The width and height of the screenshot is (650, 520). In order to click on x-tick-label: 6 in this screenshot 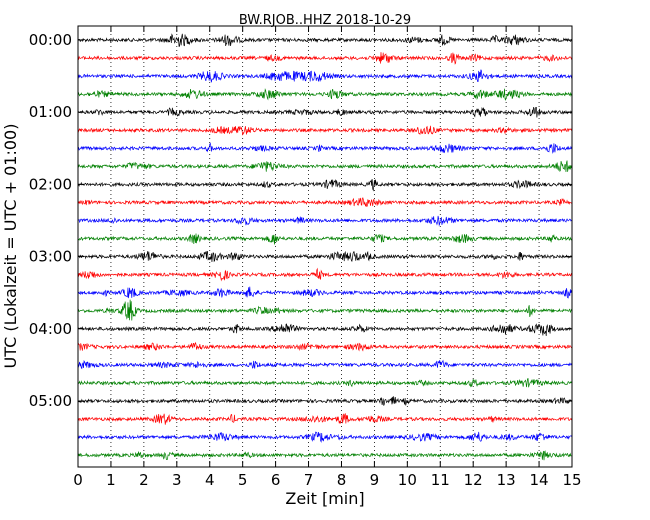, I will do `click(276, 480)`.